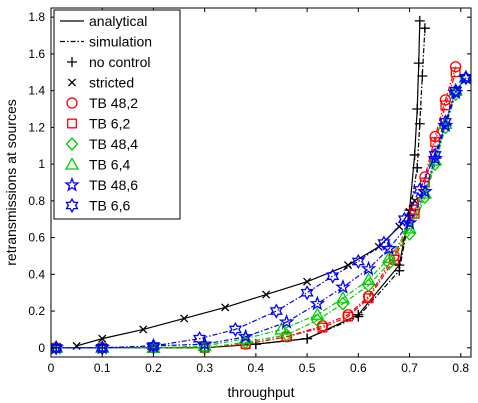 This screenshot has width=478, height=403. Describe the element at coordinates (36, 274) in the screenshot. I see `y-tick-label: 0.4` at that location.